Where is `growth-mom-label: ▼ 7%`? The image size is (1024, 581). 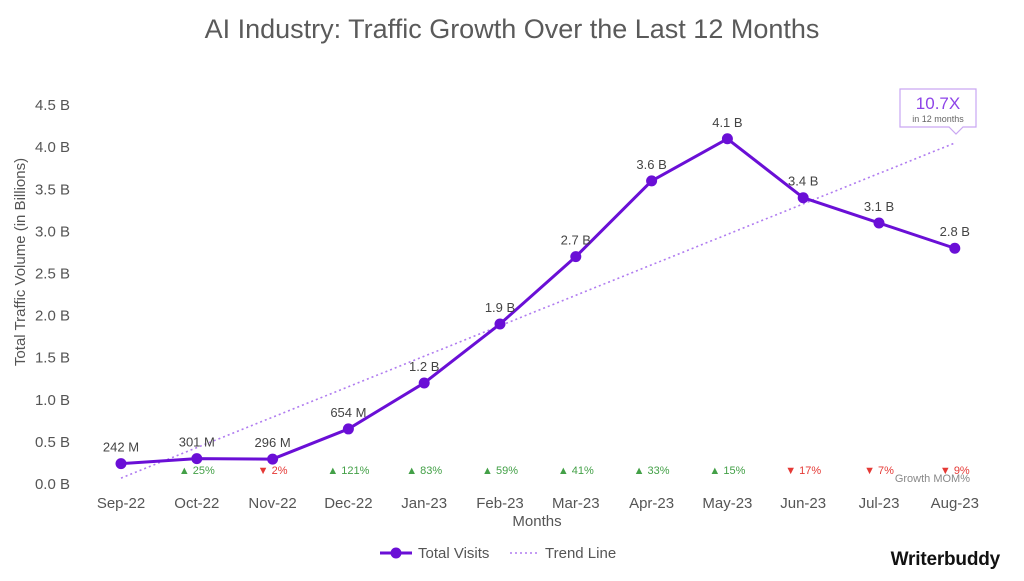 growth-mom-label: ▼ 7% is located at coordinates (879, 471).